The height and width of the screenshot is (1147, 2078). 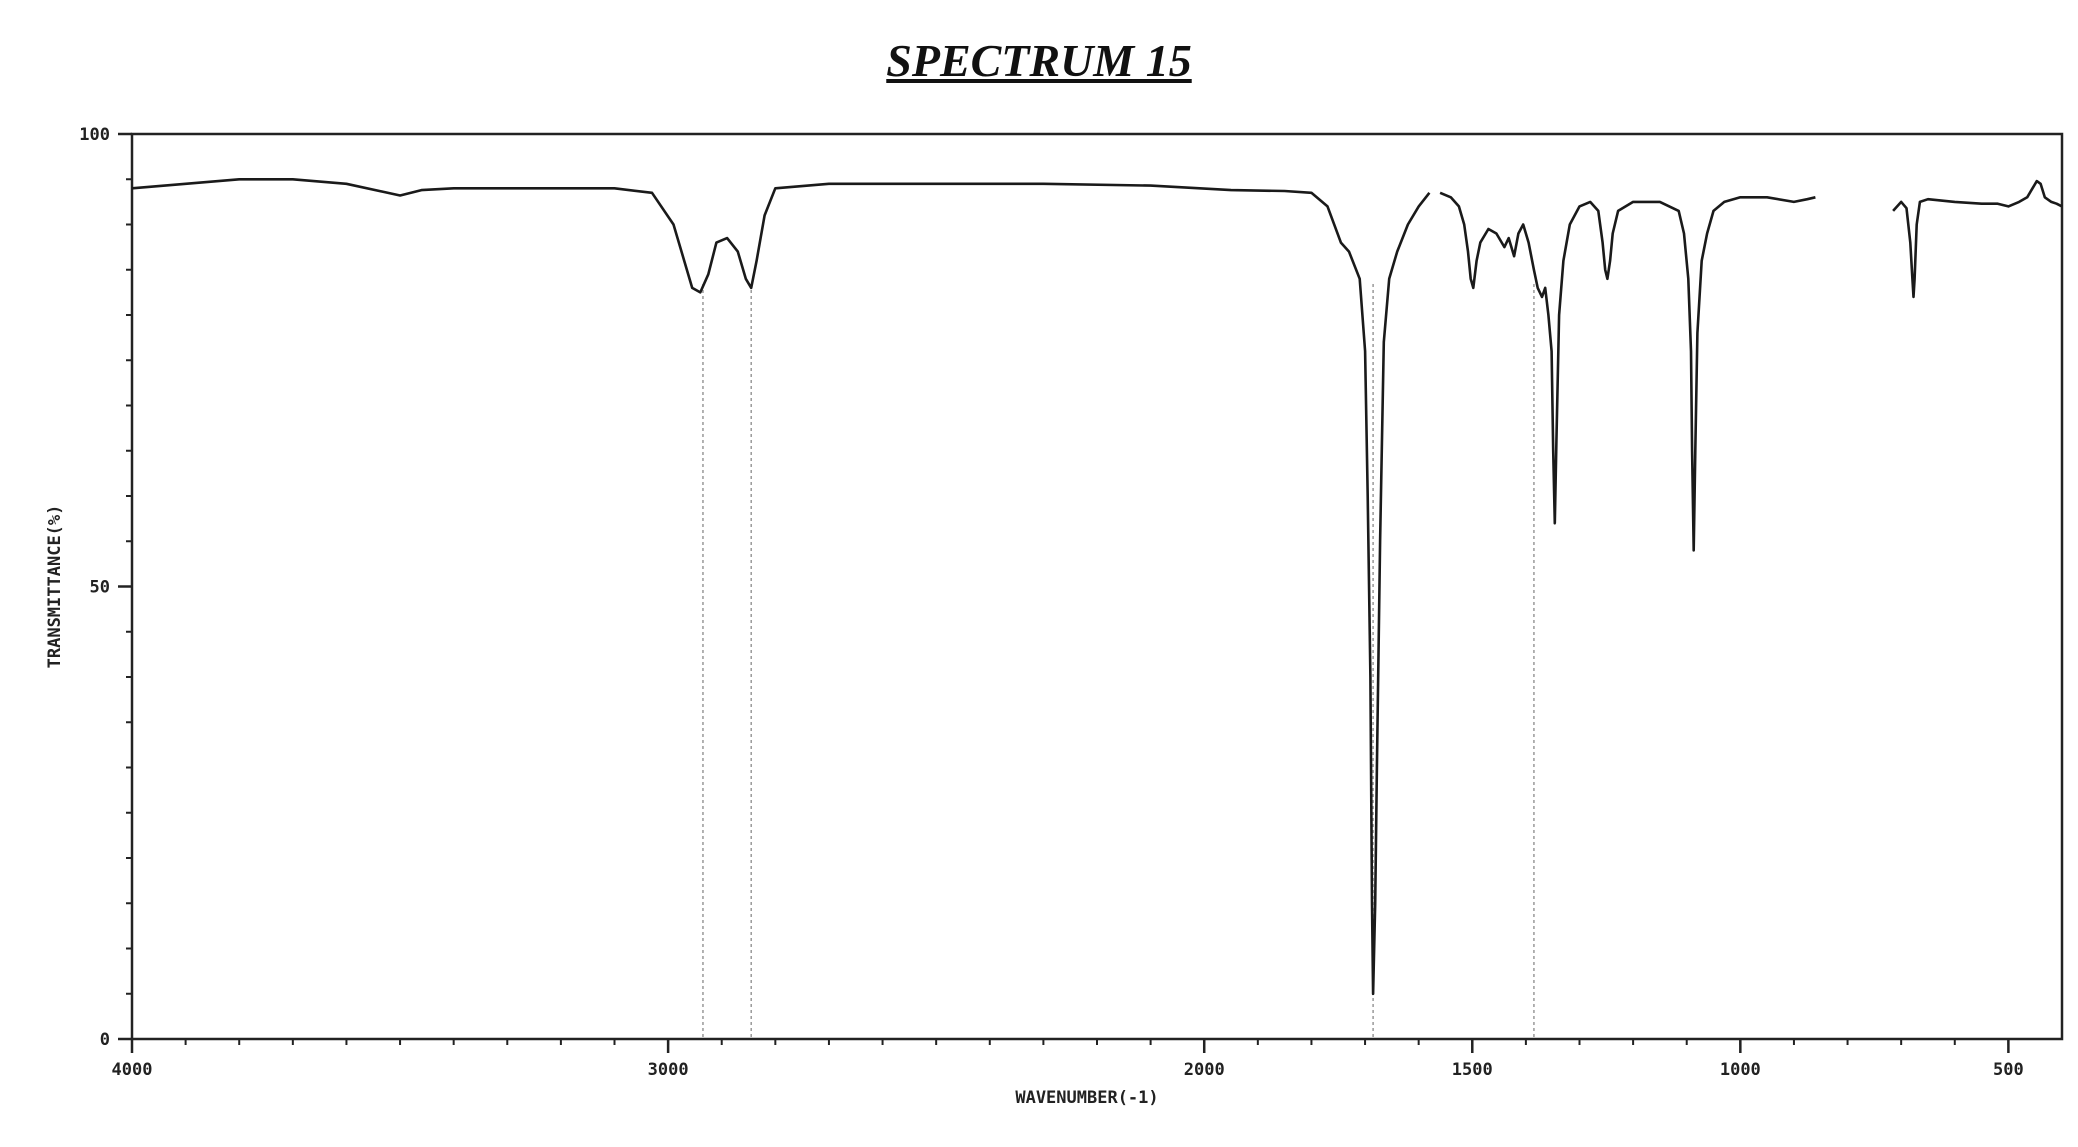 I want to click on x-tick-label: 3000, so click(x=668, y=1070).